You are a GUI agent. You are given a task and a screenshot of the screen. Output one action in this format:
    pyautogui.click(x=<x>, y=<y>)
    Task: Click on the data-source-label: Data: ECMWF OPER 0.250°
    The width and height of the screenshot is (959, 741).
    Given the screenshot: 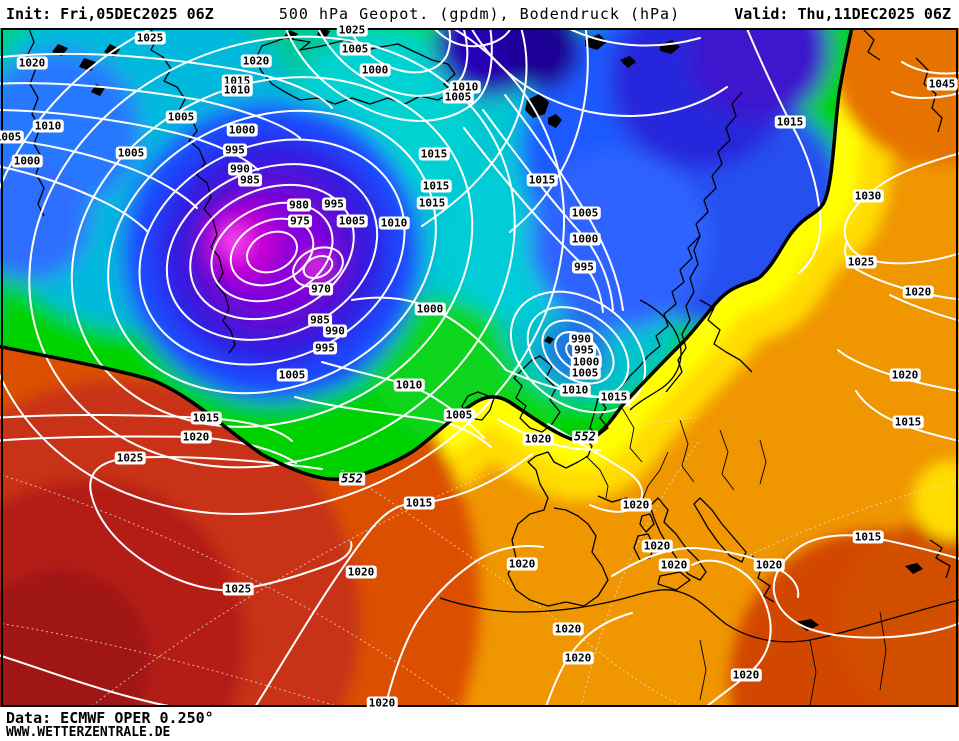 What is the action you would take?
    pyautogui.click(x=110, y=718)
    